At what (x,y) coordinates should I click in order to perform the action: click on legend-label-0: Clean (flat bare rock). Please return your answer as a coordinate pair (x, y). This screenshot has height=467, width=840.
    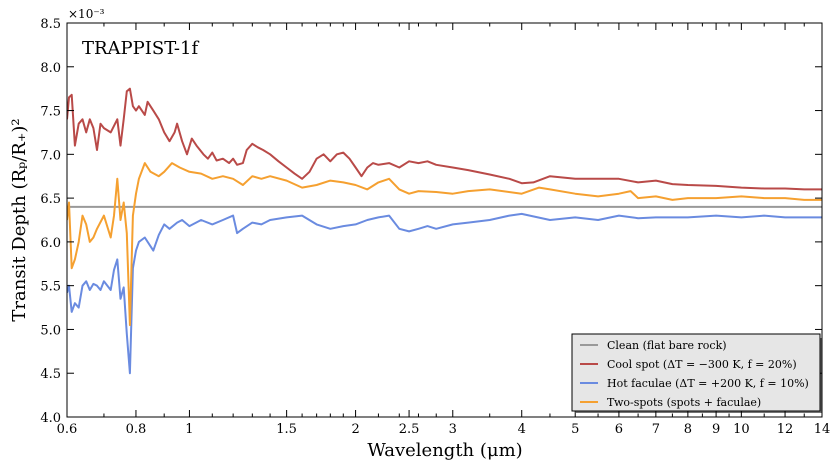
    Looking at the image, I should click on (667, 345).